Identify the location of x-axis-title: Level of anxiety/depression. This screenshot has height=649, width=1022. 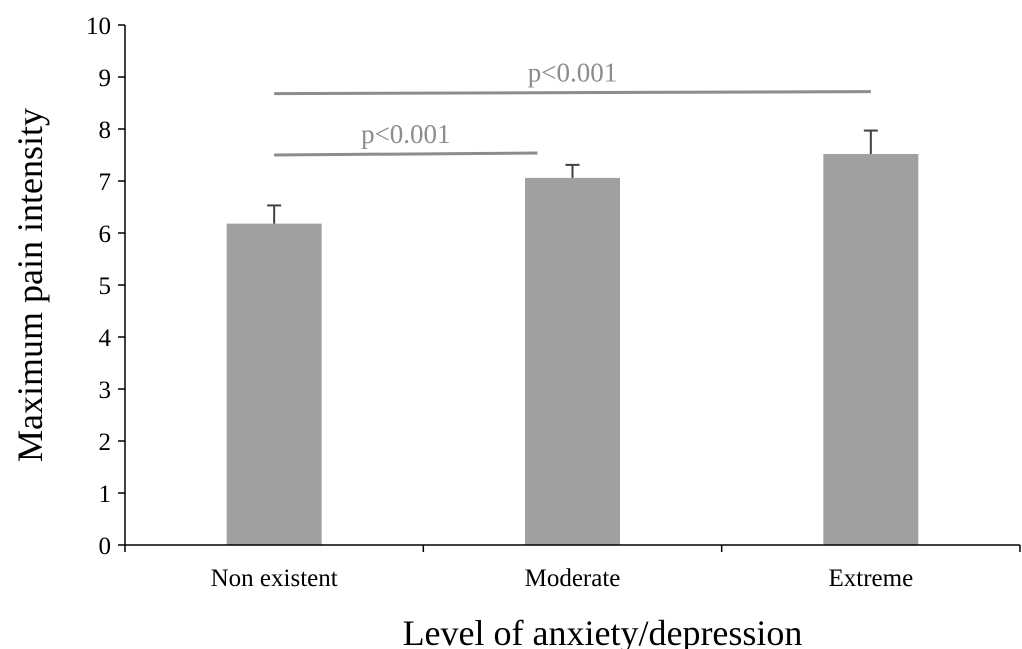
(603, 631).